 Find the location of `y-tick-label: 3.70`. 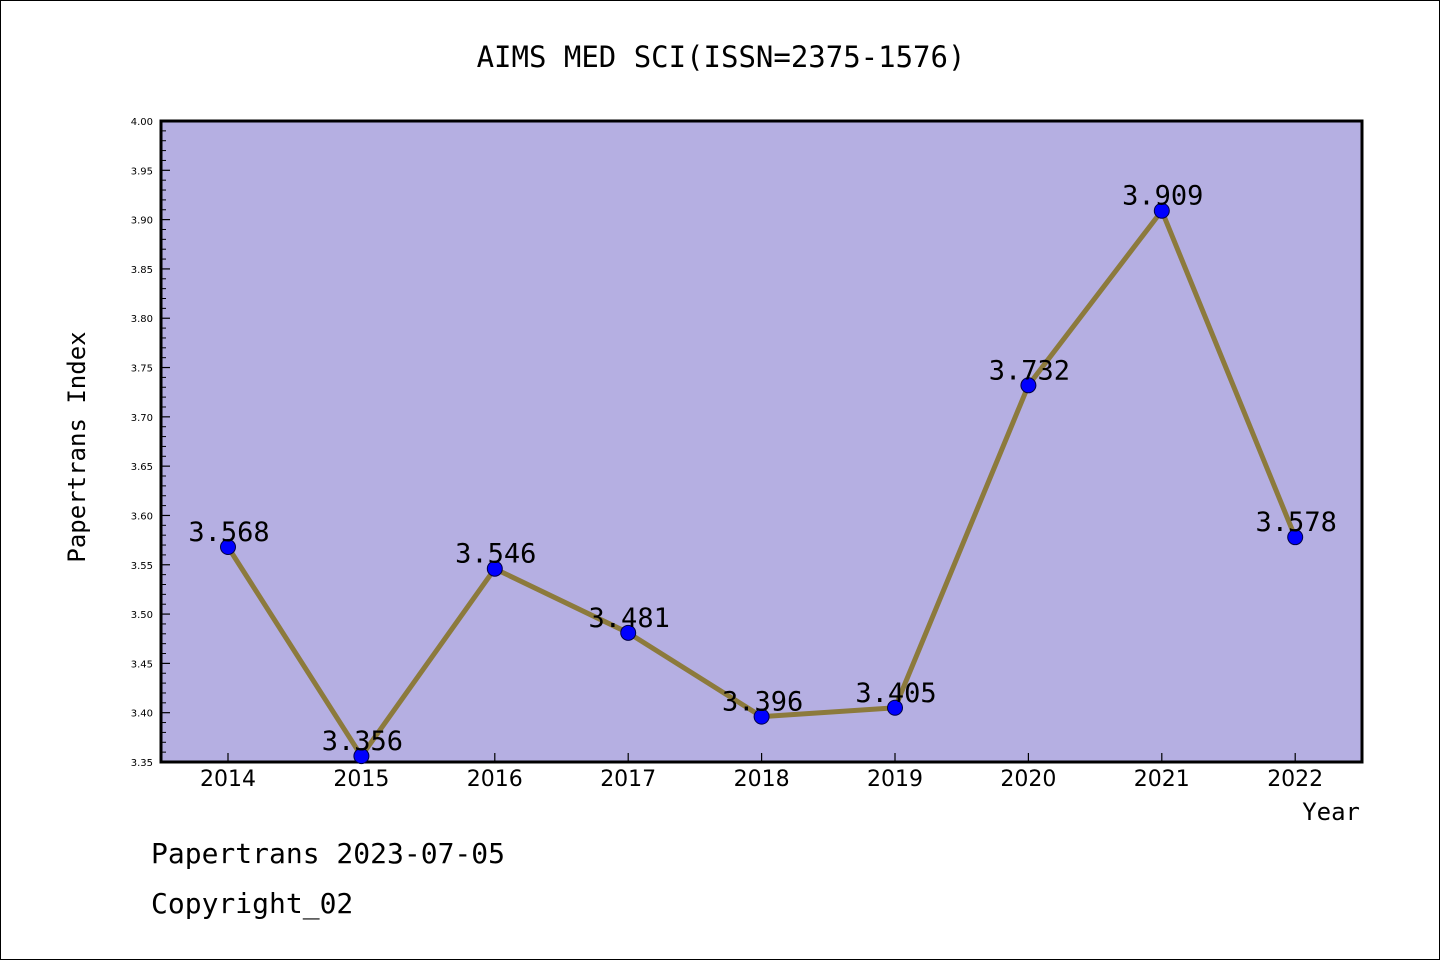

y-tick-label: 3.70 is located at coordinates (142, 418).